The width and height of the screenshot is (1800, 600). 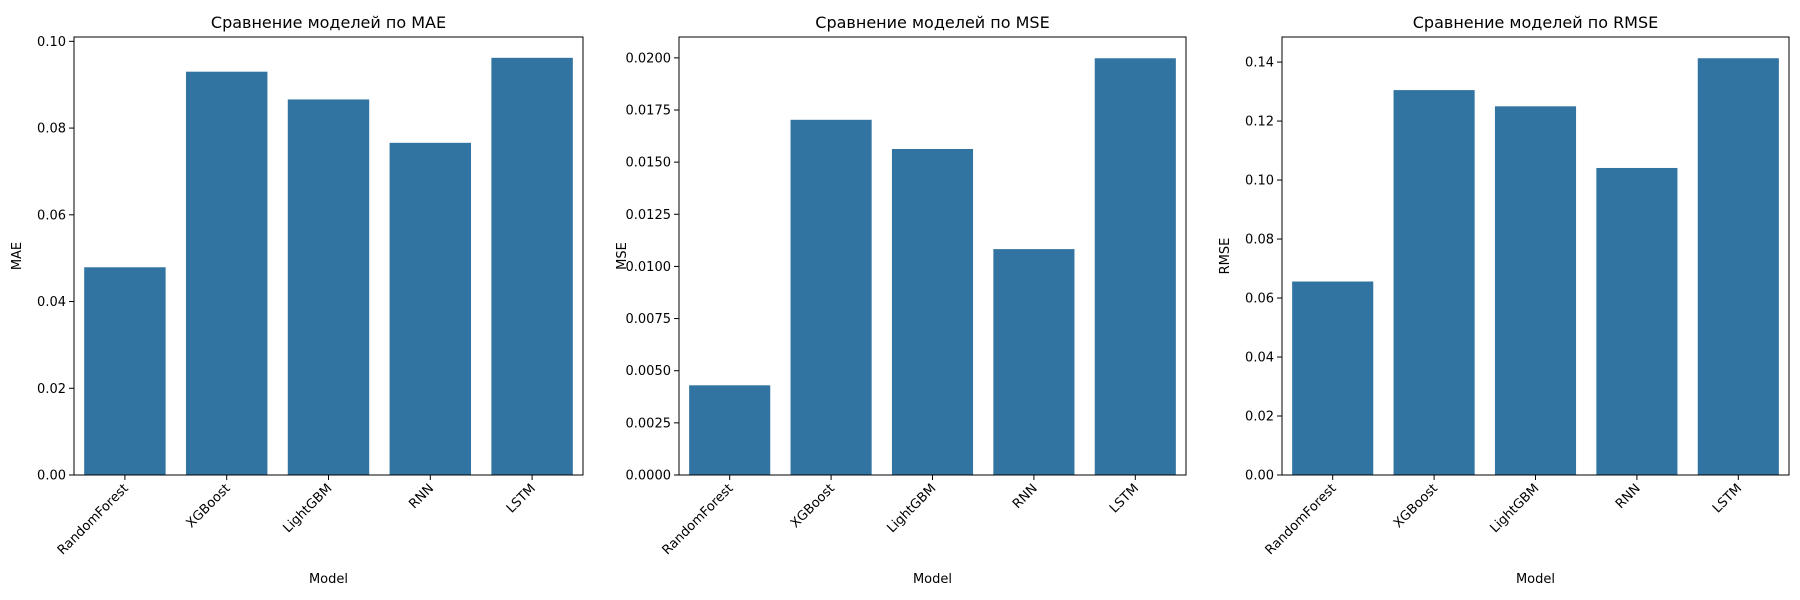 What do you see at coordinates (622, 256) in the screenshot?
I see `y-axis-label: MSE` at bounding box center [622, 256].